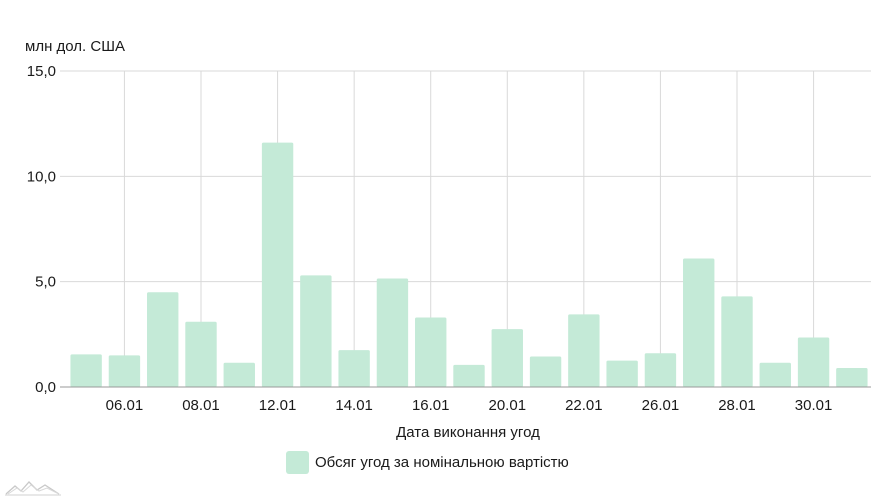 This screenshot has height=500, width=891. What do you see at coordinates (814, 405) in the screenshot?
I see `x-tick-label: 30.01` at bounding box center [814, 405].